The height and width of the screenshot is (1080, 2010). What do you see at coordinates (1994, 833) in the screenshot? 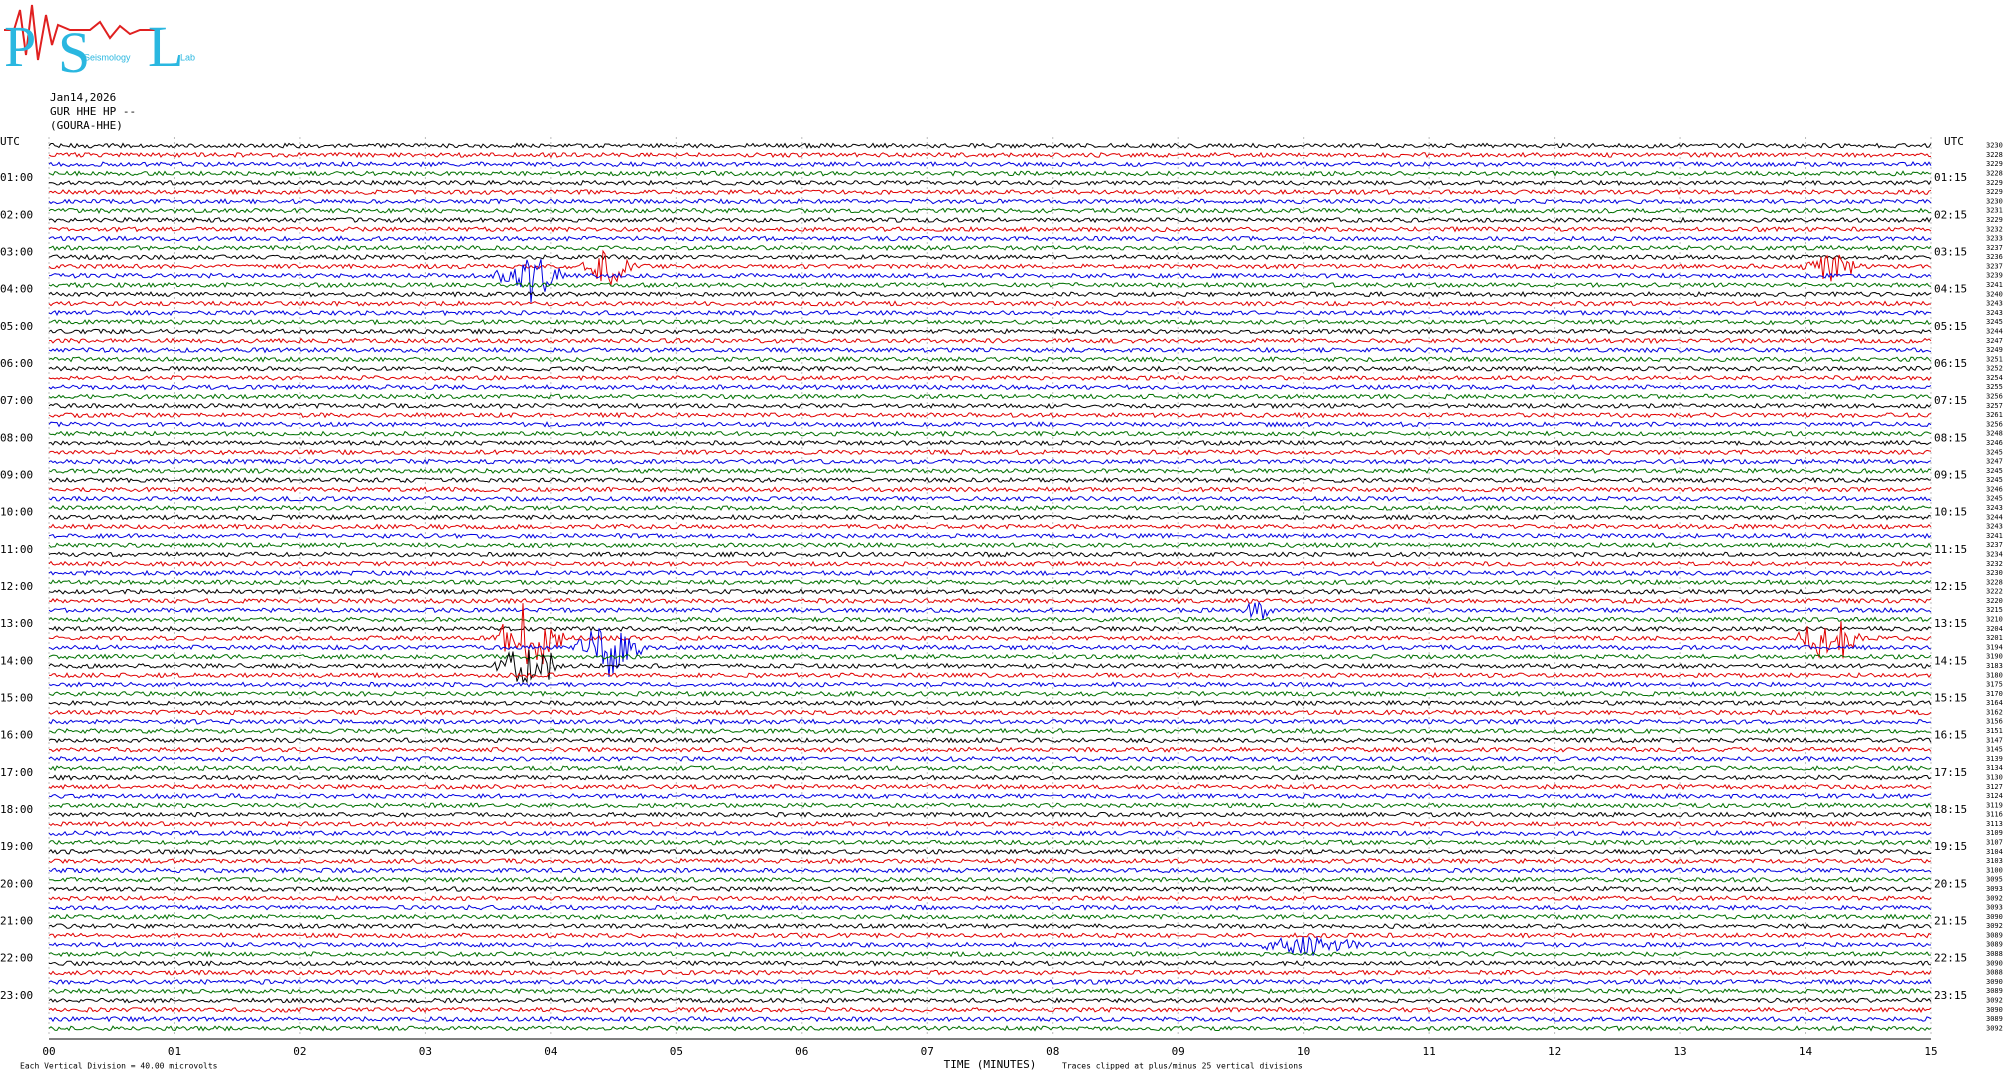
I see `trace-mean: 3109` at bounding box center [1994, 833].